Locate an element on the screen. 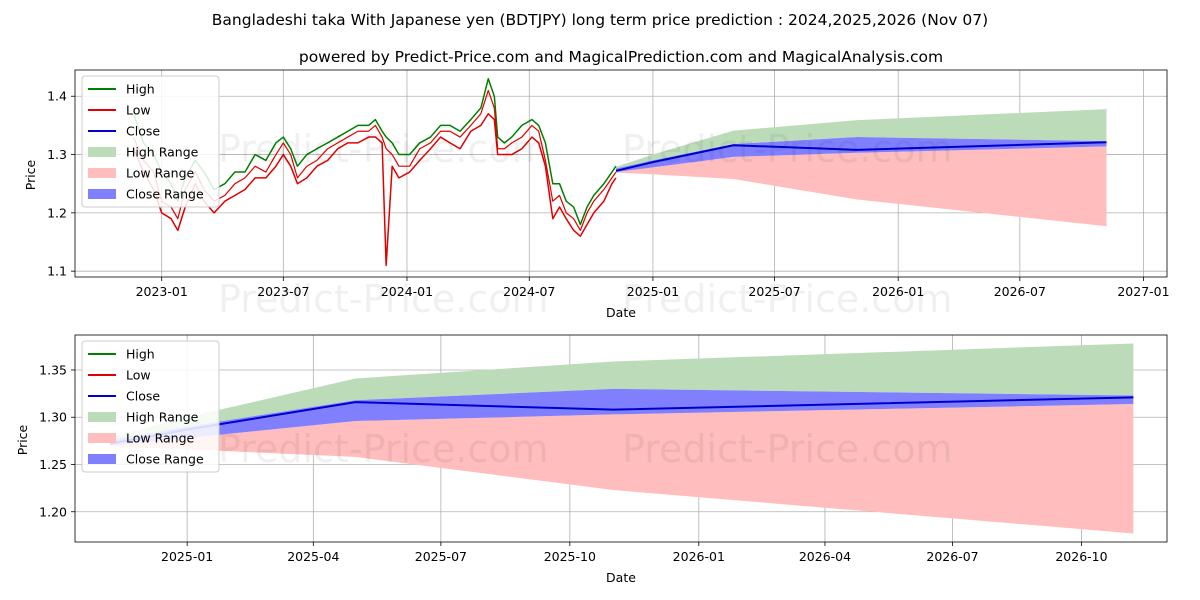 The width and height of the screenshot is (1200, 600). x-tick-label: 2024-01 is located at coordinates (407, 291).